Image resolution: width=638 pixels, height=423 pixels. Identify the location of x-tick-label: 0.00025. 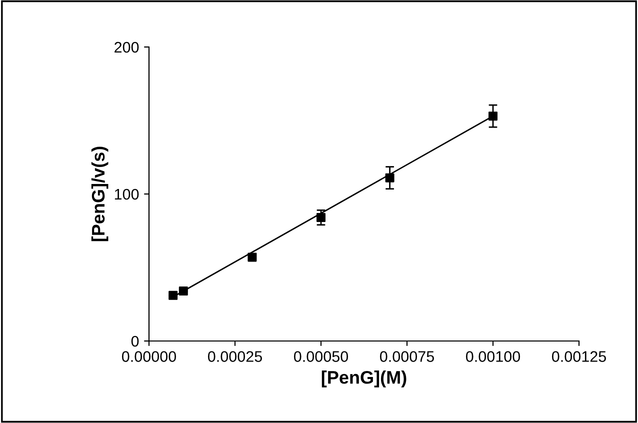
(235, 356).